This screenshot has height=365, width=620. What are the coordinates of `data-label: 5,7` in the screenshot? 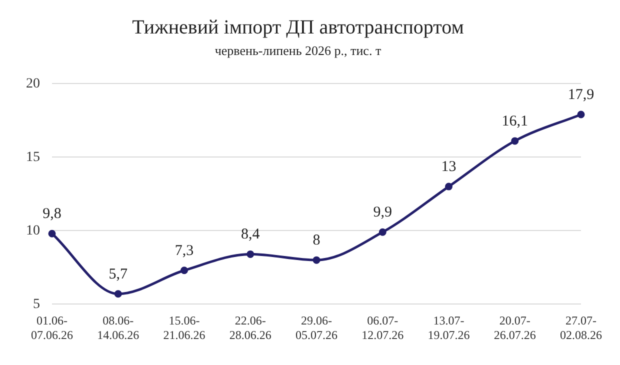 It's located at (118, 274).